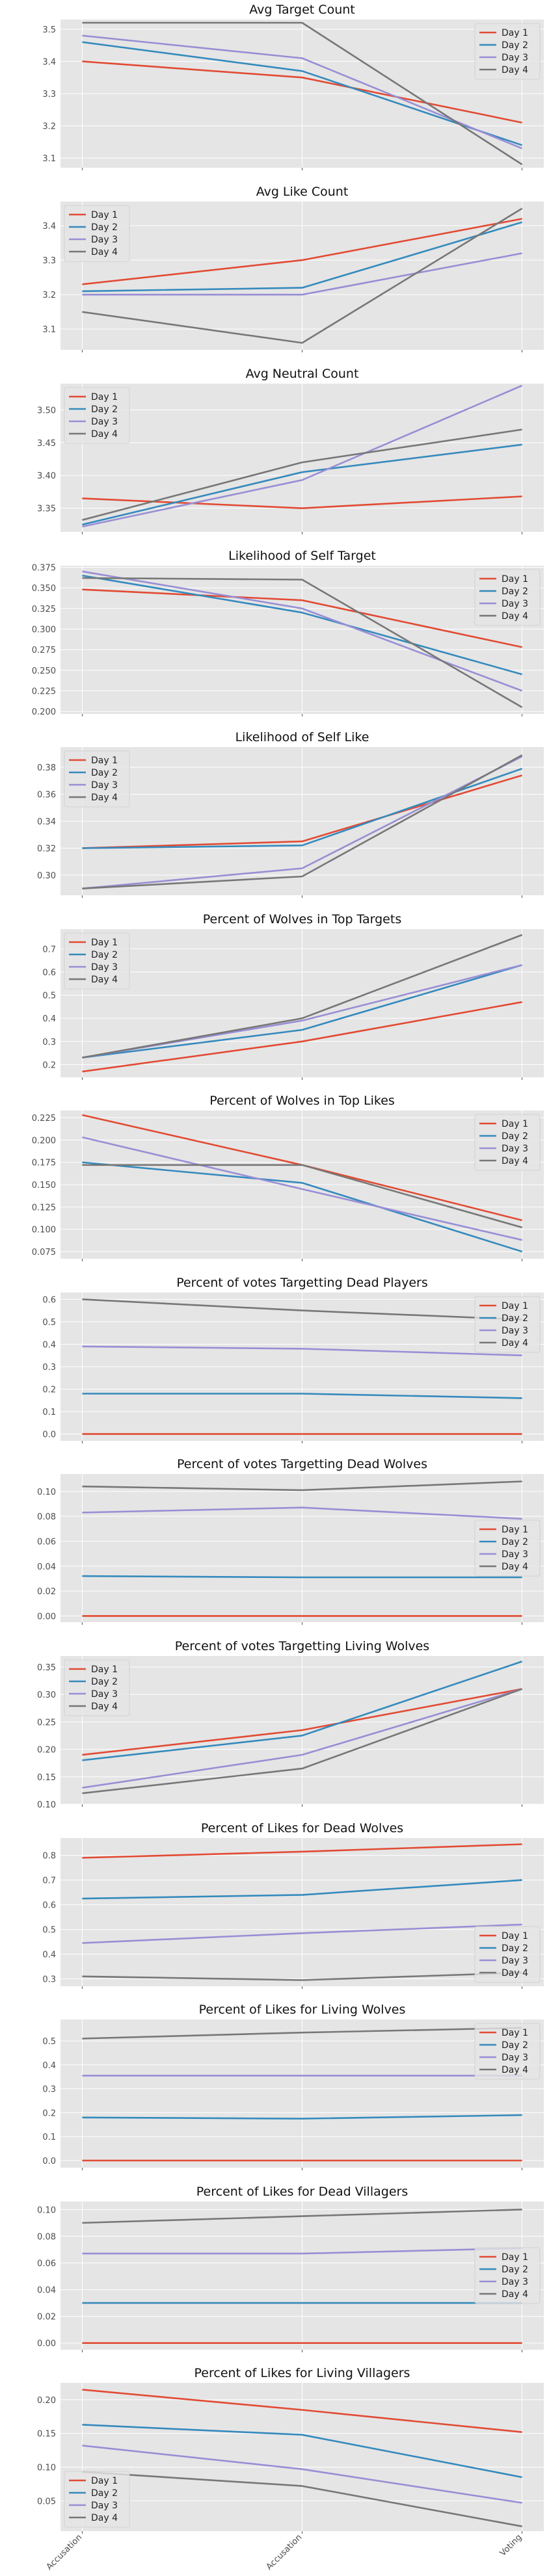 The image size is (549, 2576). I want to click on y-tick-label: 0.05, so click(46, 2501).